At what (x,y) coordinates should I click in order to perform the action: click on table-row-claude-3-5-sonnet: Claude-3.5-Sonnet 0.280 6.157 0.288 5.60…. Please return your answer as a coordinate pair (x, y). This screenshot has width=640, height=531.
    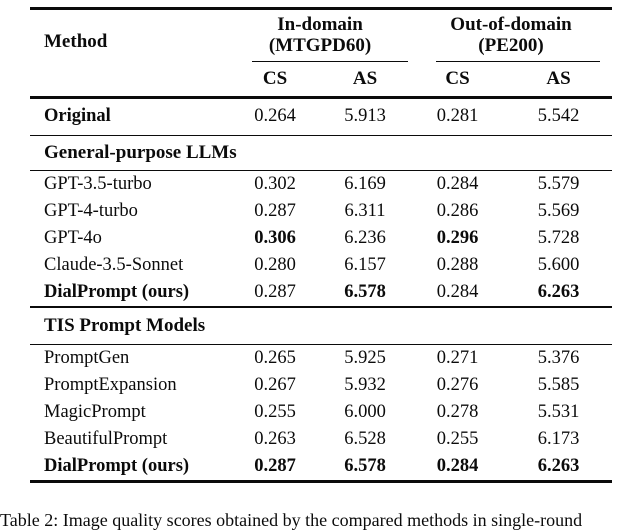
    Looking at the image, I should click on (321, 265).